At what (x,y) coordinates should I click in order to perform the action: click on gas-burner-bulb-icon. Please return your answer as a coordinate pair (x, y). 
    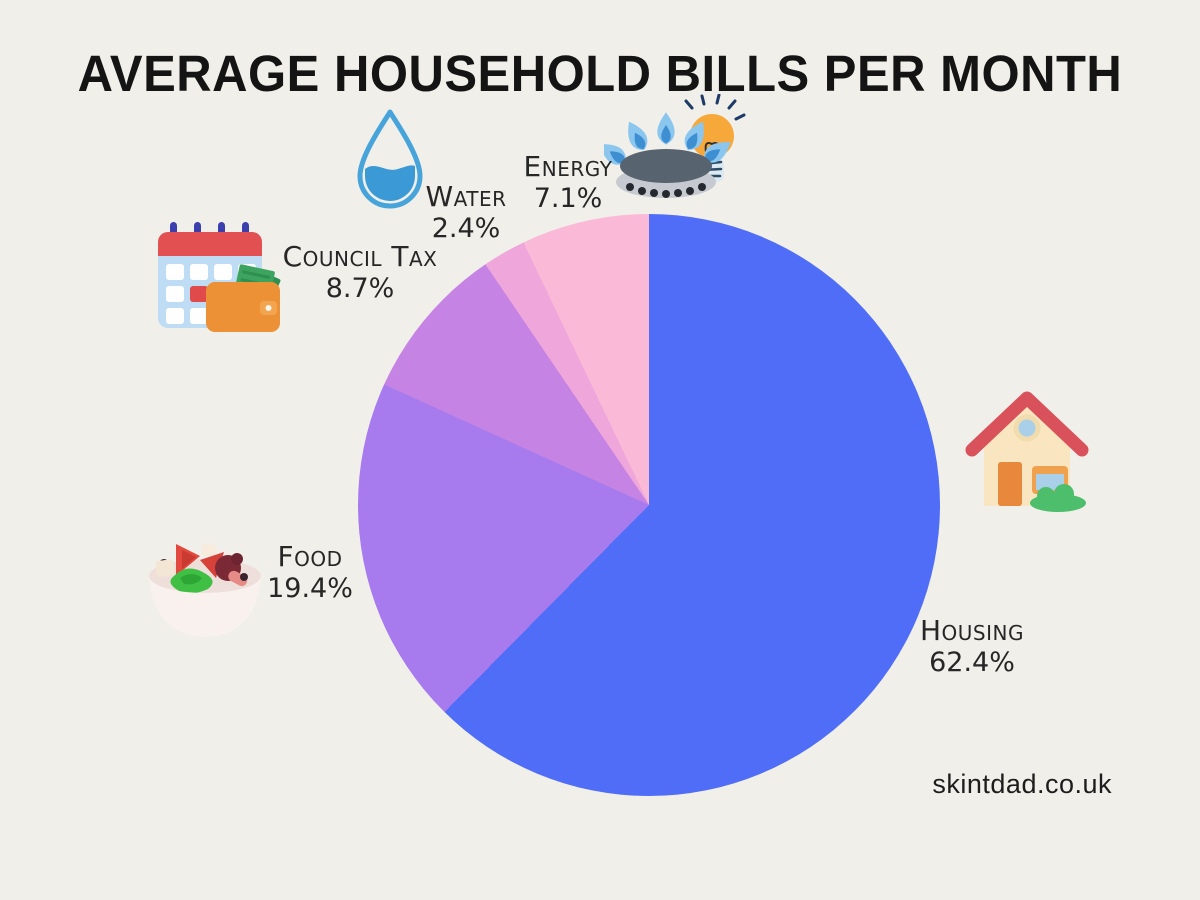
    Looking at the image, I should click on (675, 146).